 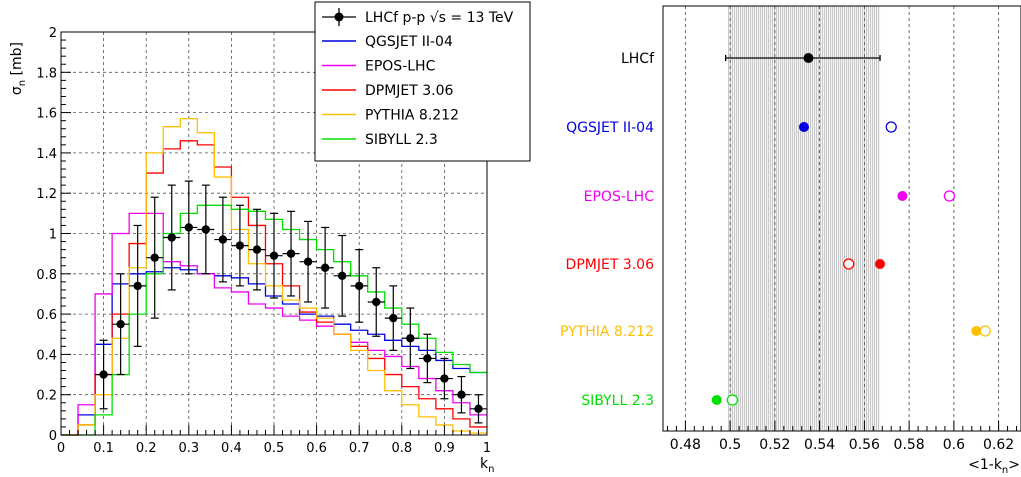 I want to click on category-label: EPOS-LHC, so click(x=619, y=197).